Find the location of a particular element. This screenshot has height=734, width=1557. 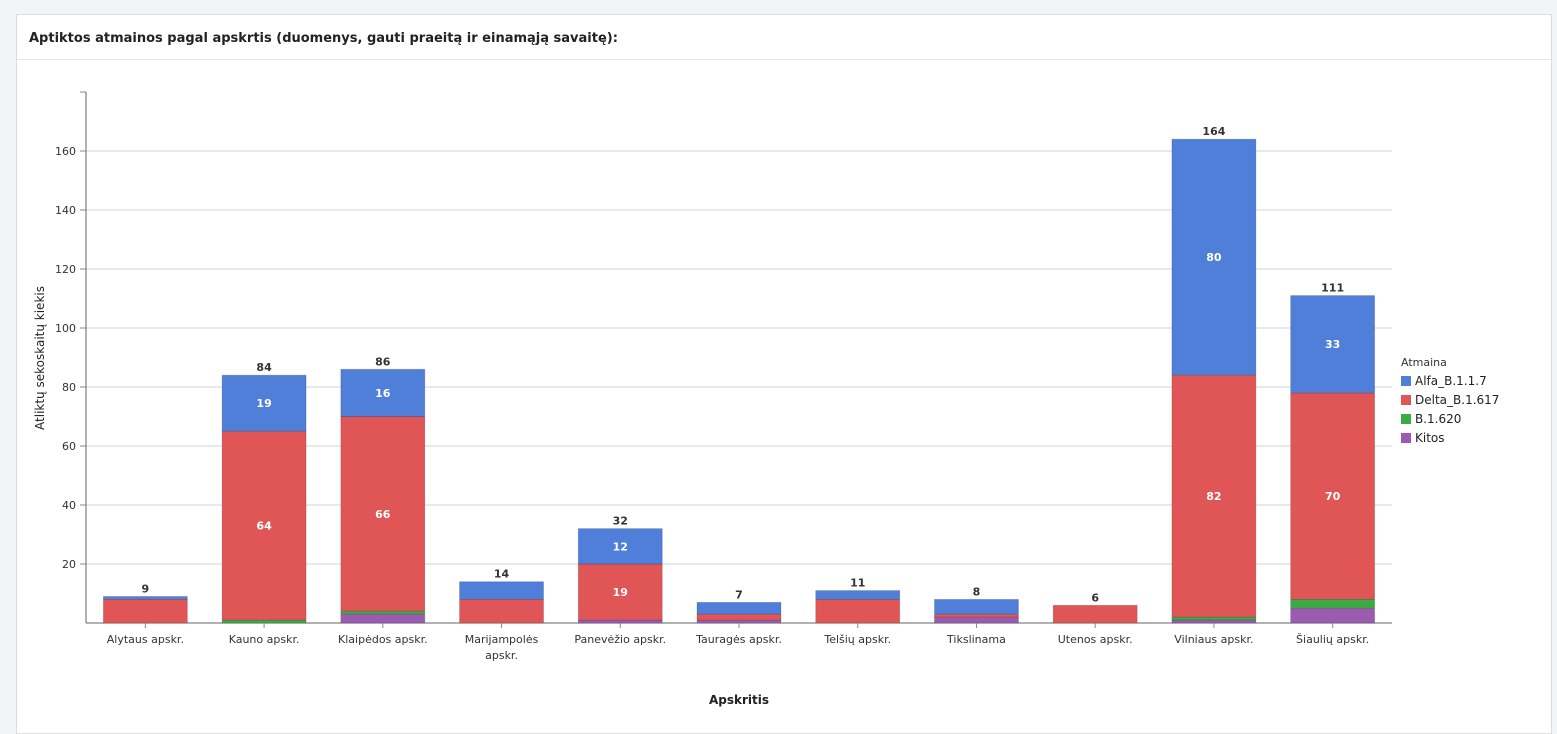

y-tick-label: 60 is located at coordinates (69, 446).